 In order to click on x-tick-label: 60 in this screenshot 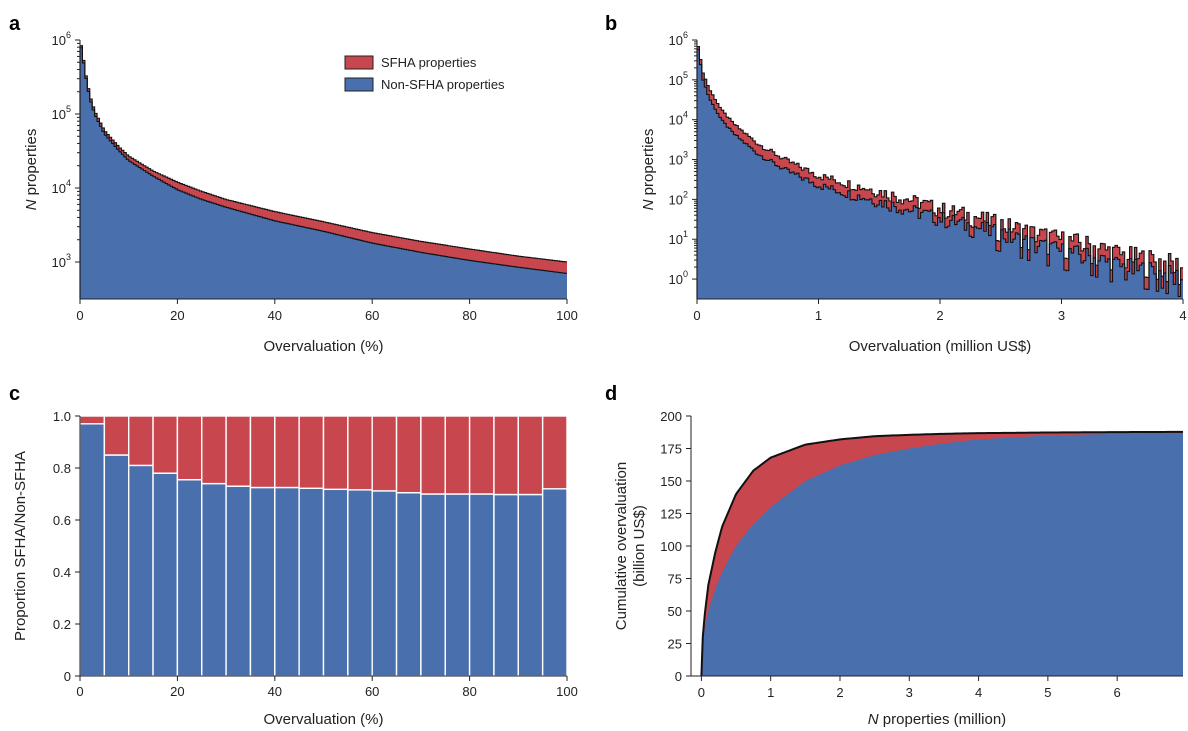, I will do `click(372, 691)`.